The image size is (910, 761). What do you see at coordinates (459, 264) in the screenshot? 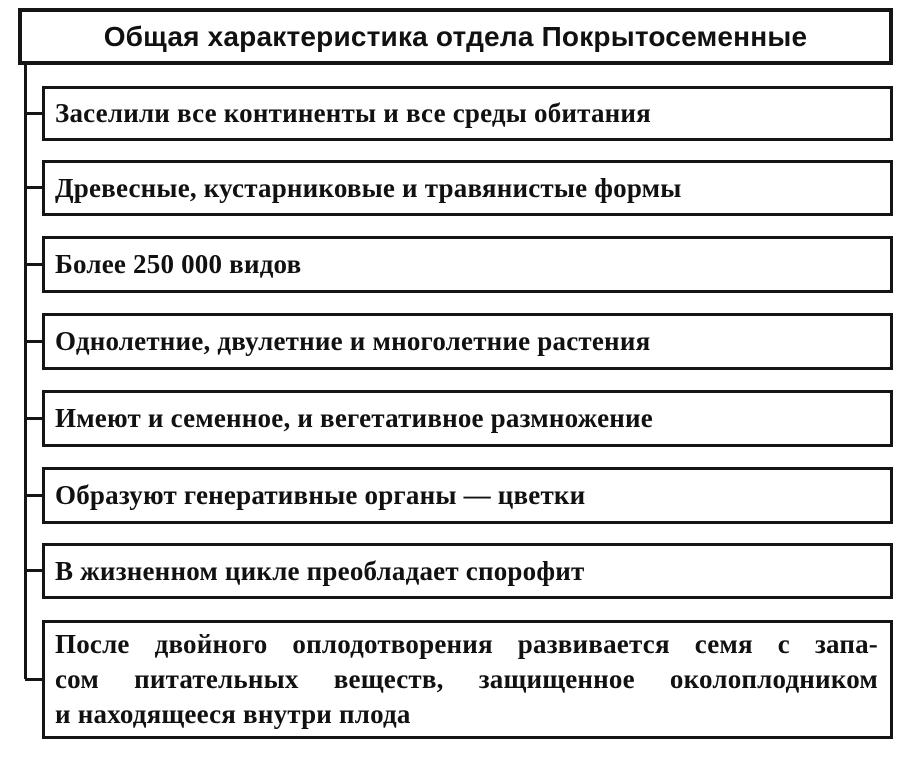
I see `characteristic-box: Более 250 000 видов` at bounding box center [459, 264].